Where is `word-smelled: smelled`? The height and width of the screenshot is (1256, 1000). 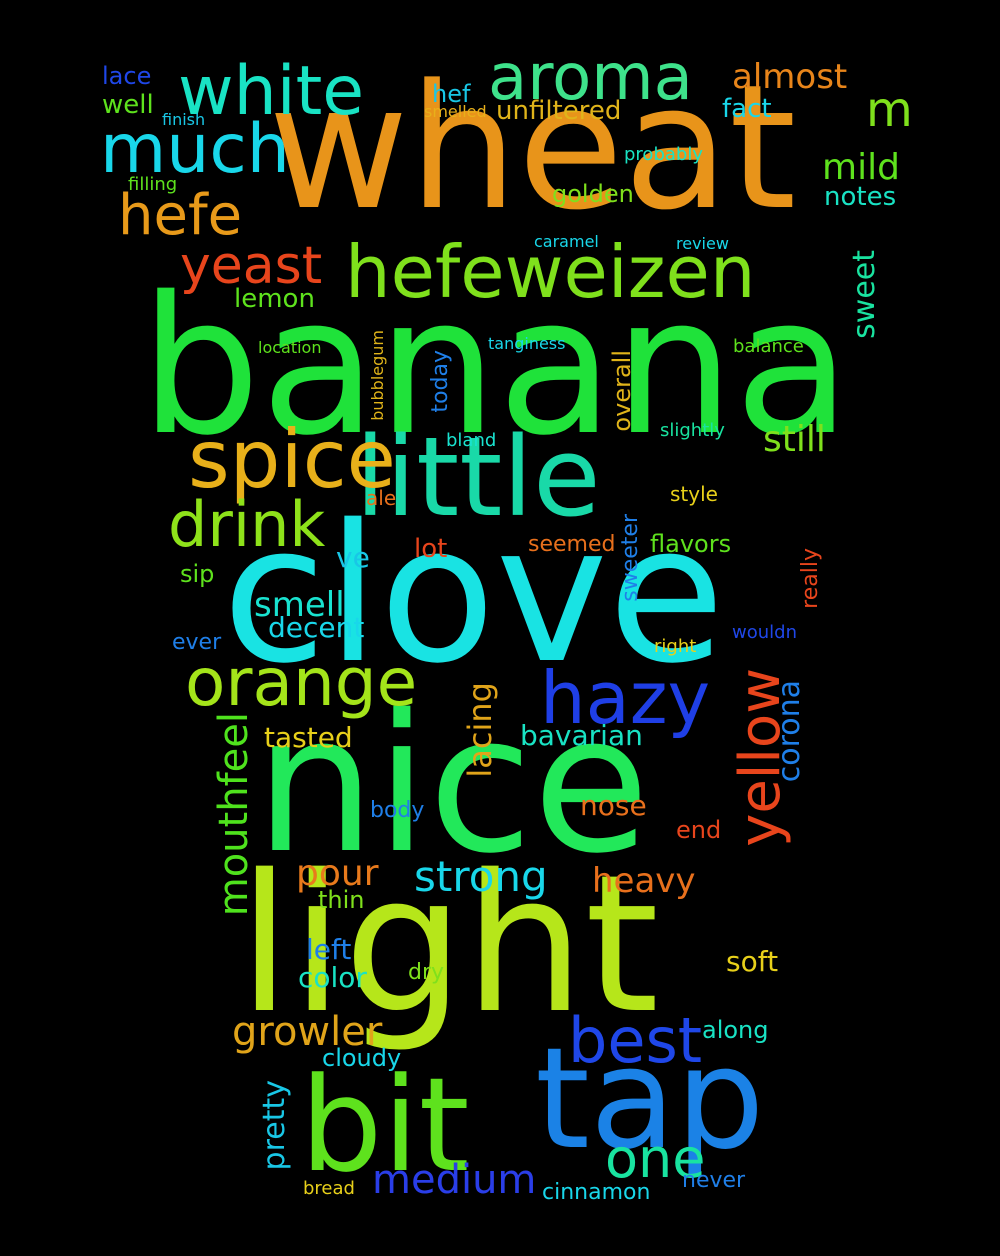
word-smelled: smelled is located at coordinates (455, 111).